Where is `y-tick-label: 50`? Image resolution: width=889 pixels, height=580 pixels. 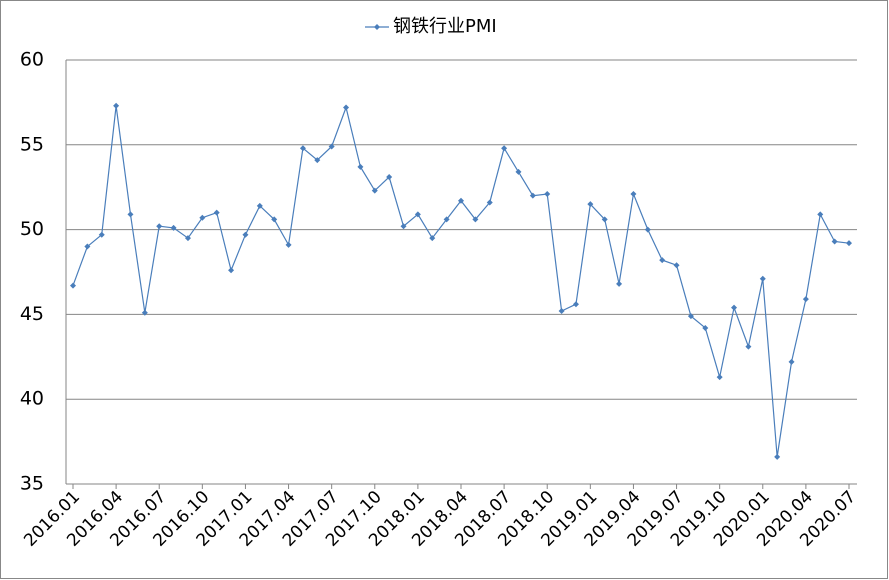 y-tick-label: 50 is located at coordinates (32, 229).